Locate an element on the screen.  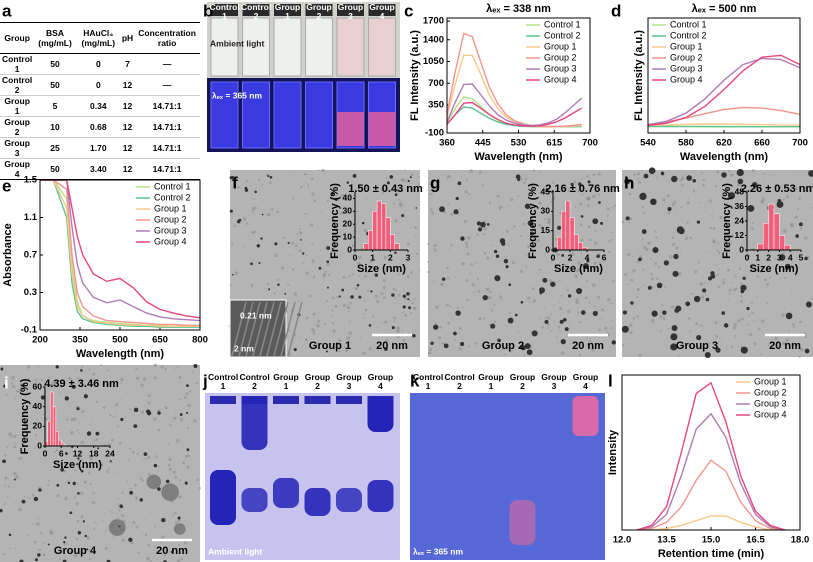
x-tick-label: 0 is located at coordinates (355, 257).